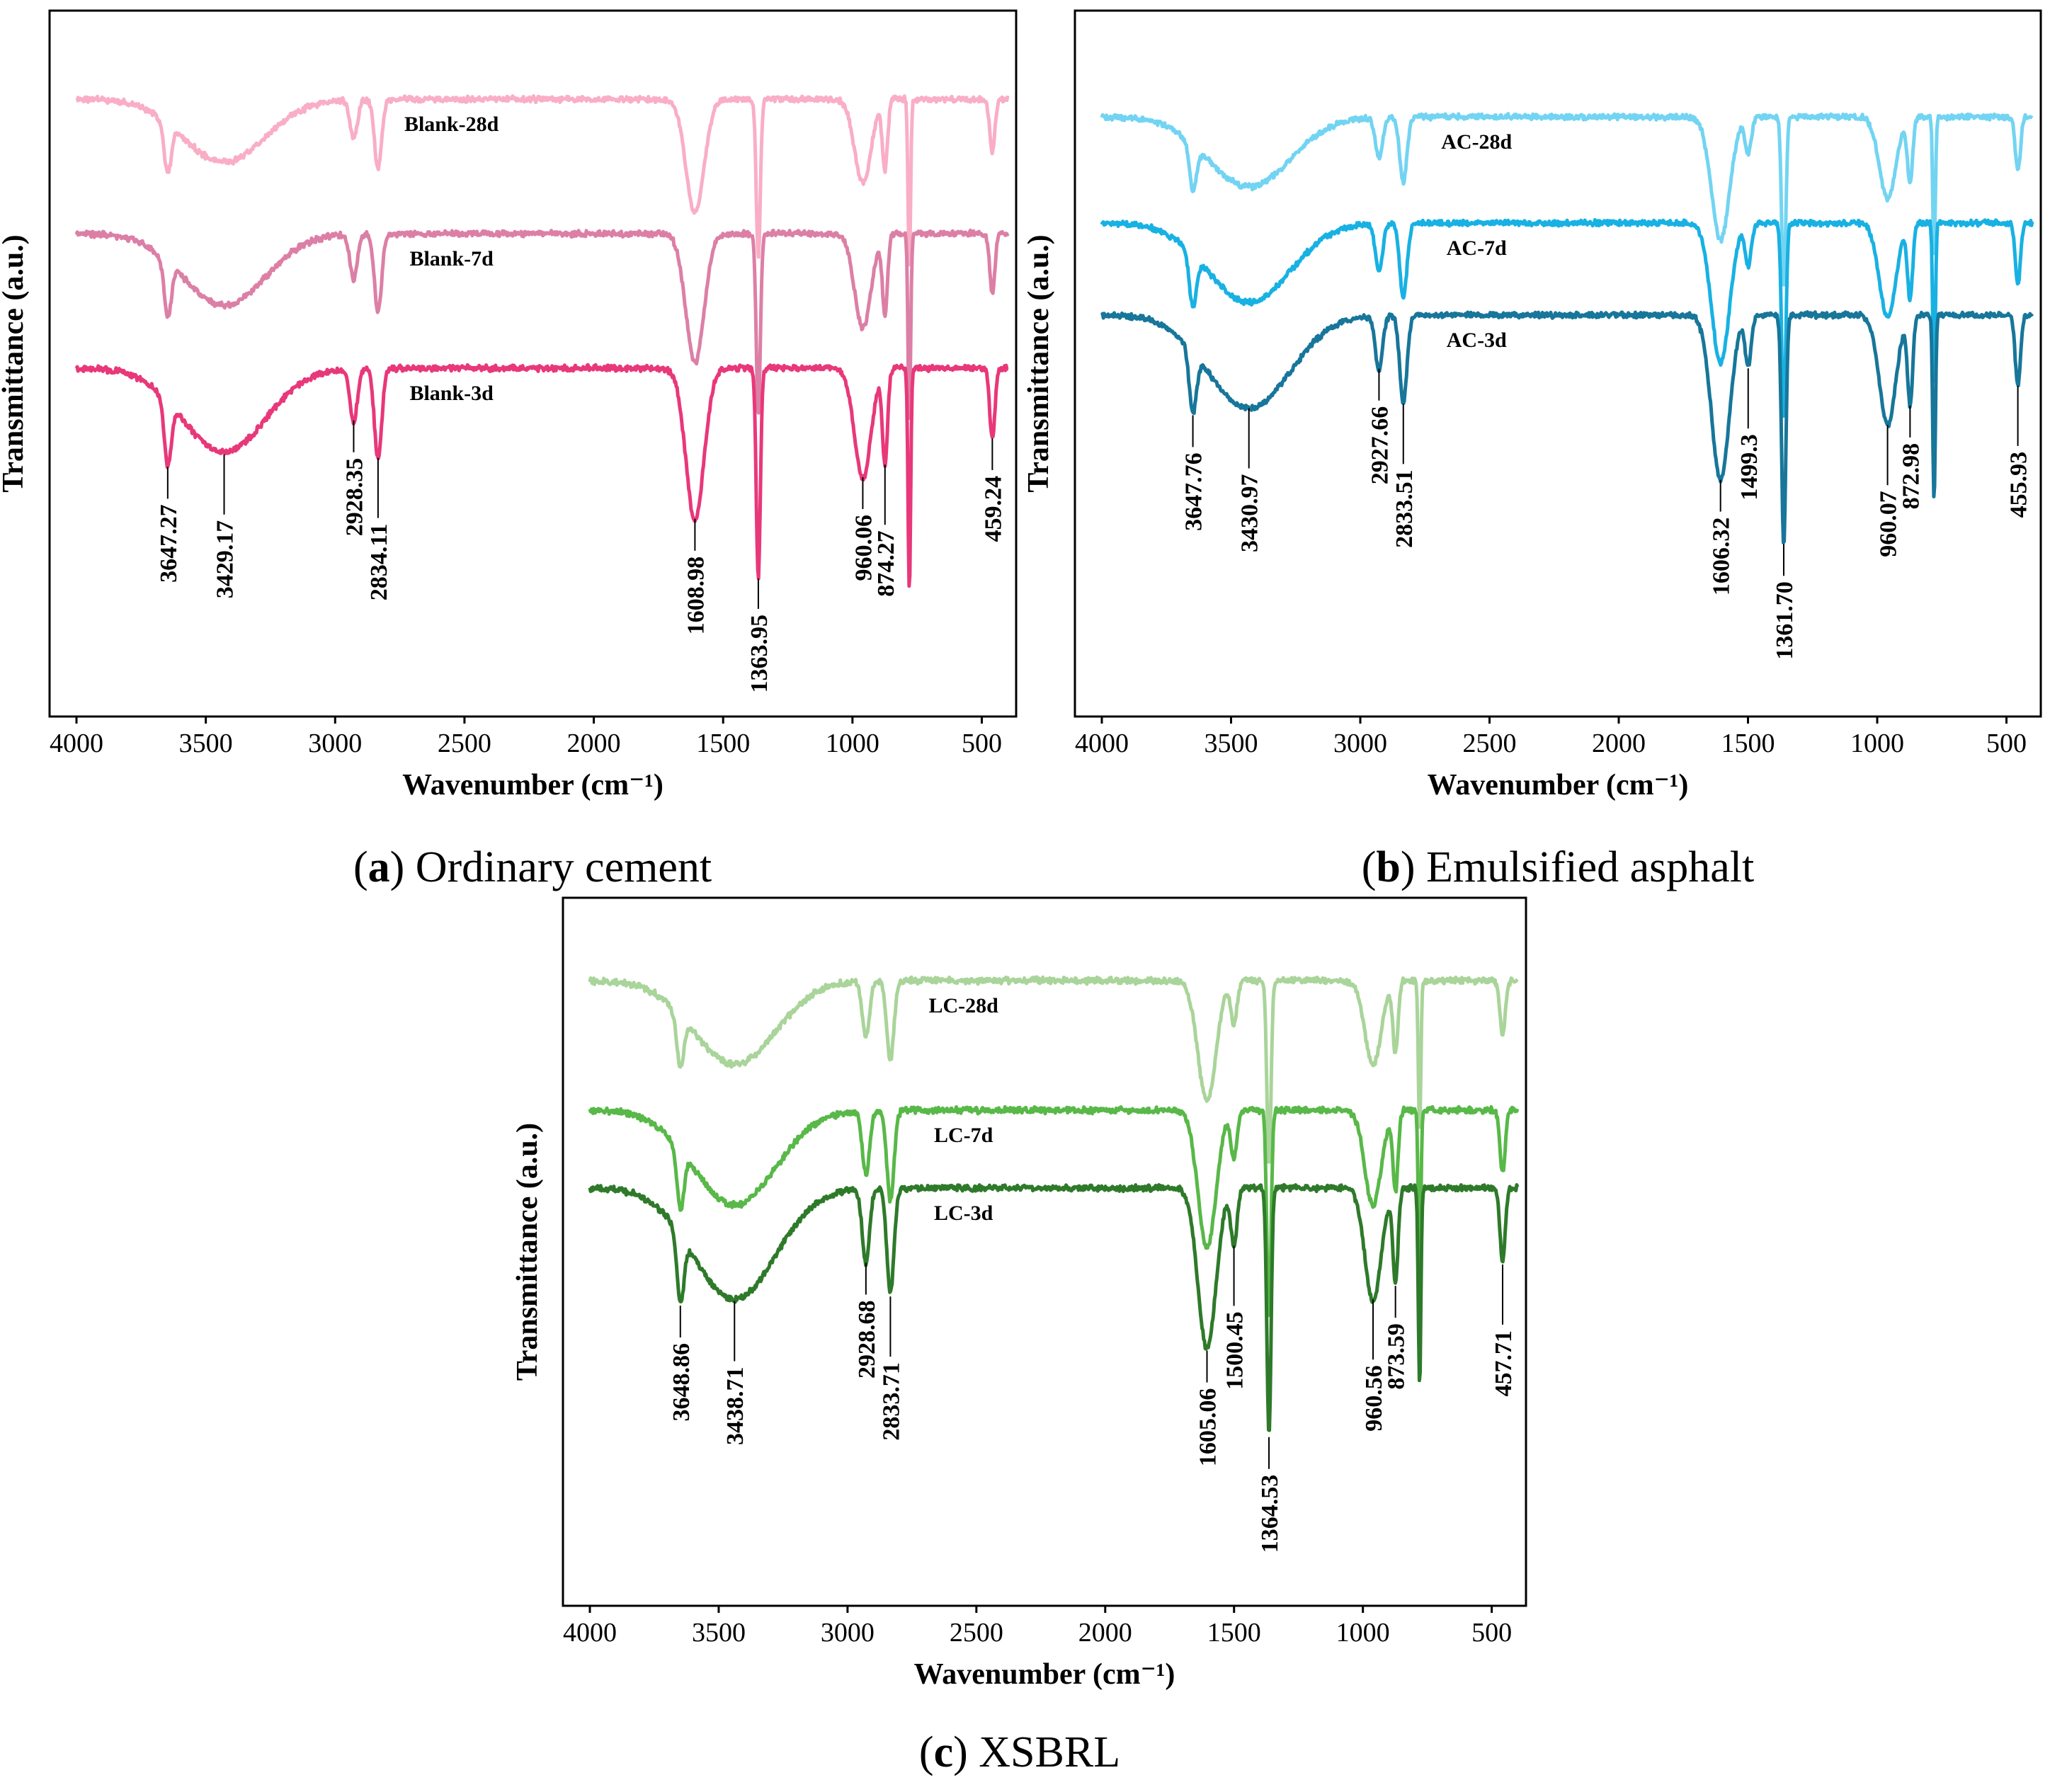 The height and width of the screenshot is (1792, 2050). Describe the element at coordinates (451, 258) in the screenshot. I see `series-label: Blank-7d` at that location.